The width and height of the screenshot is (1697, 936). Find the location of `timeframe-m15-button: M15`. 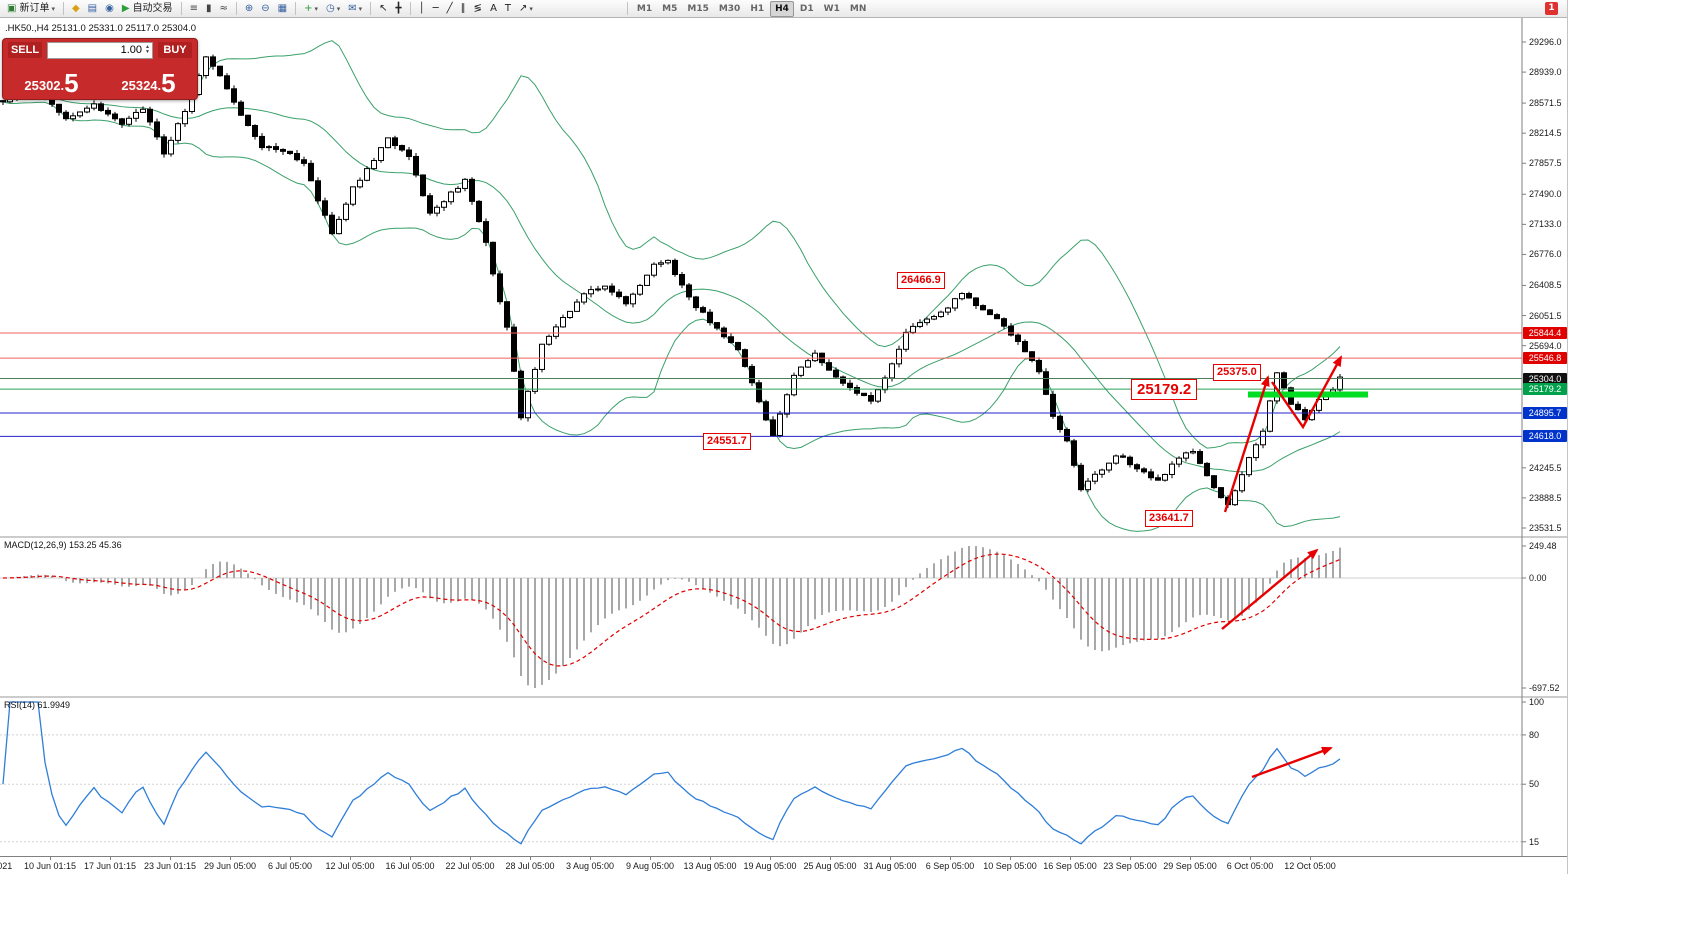

timeframe-m15-button: M15 is located at coordinates (698, 8).